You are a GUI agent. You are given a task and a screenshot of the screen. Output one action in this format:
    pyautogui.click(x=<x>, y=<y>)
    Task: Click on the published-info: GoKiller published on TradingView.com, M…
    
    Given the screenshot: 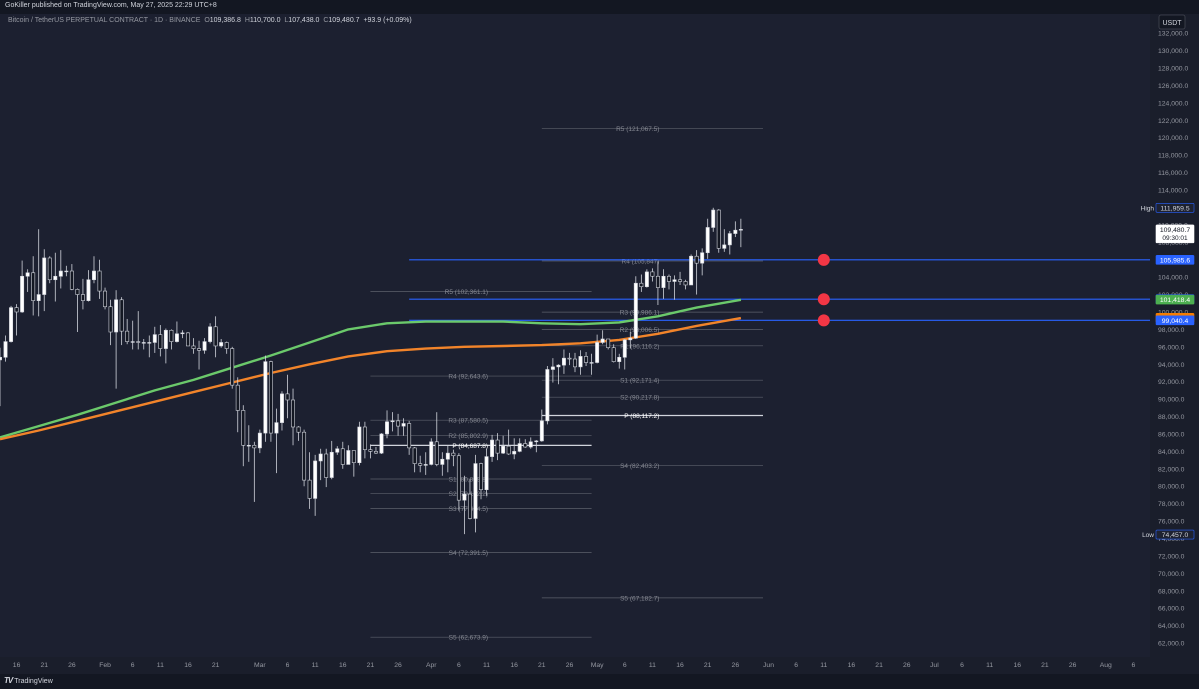 What is the action you would take?
    pyautogui.click(x=111, y=5)
    